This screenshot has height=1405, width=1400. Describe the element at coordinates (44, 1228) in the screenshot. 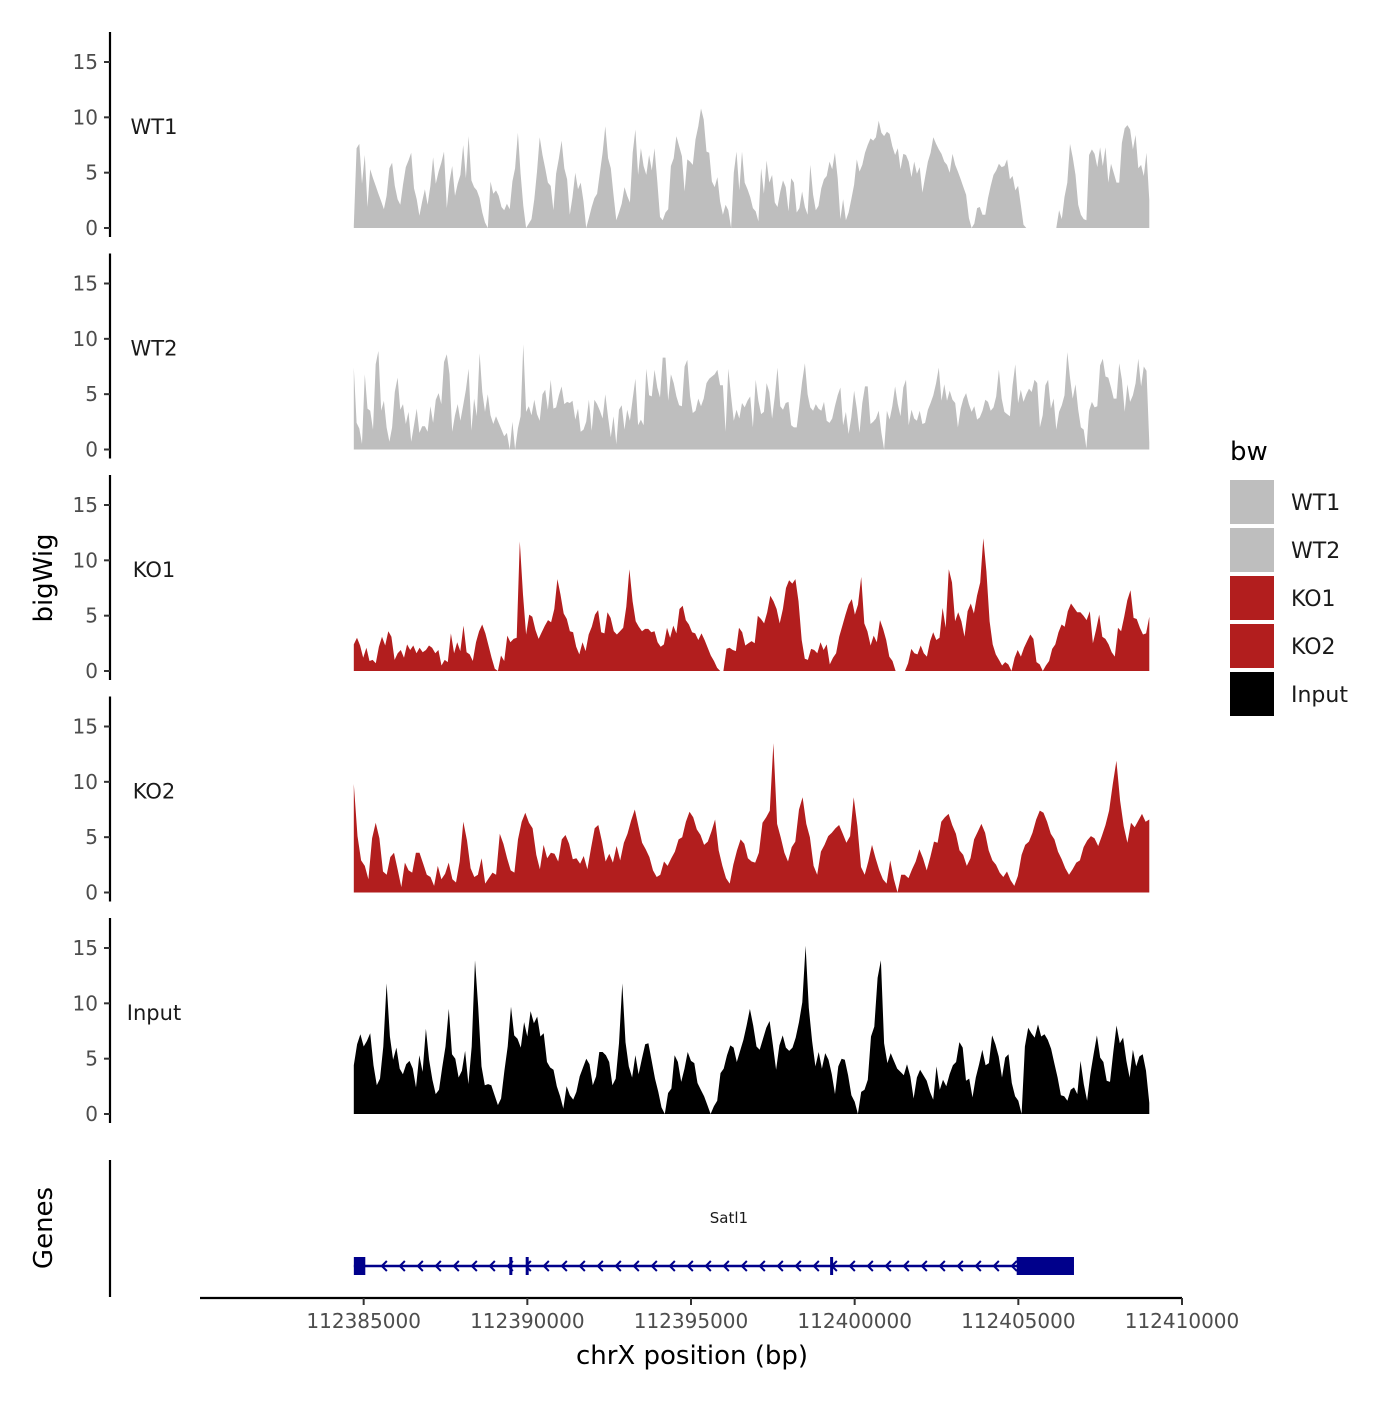

I see `gene-panel-title: Genes` at that location.